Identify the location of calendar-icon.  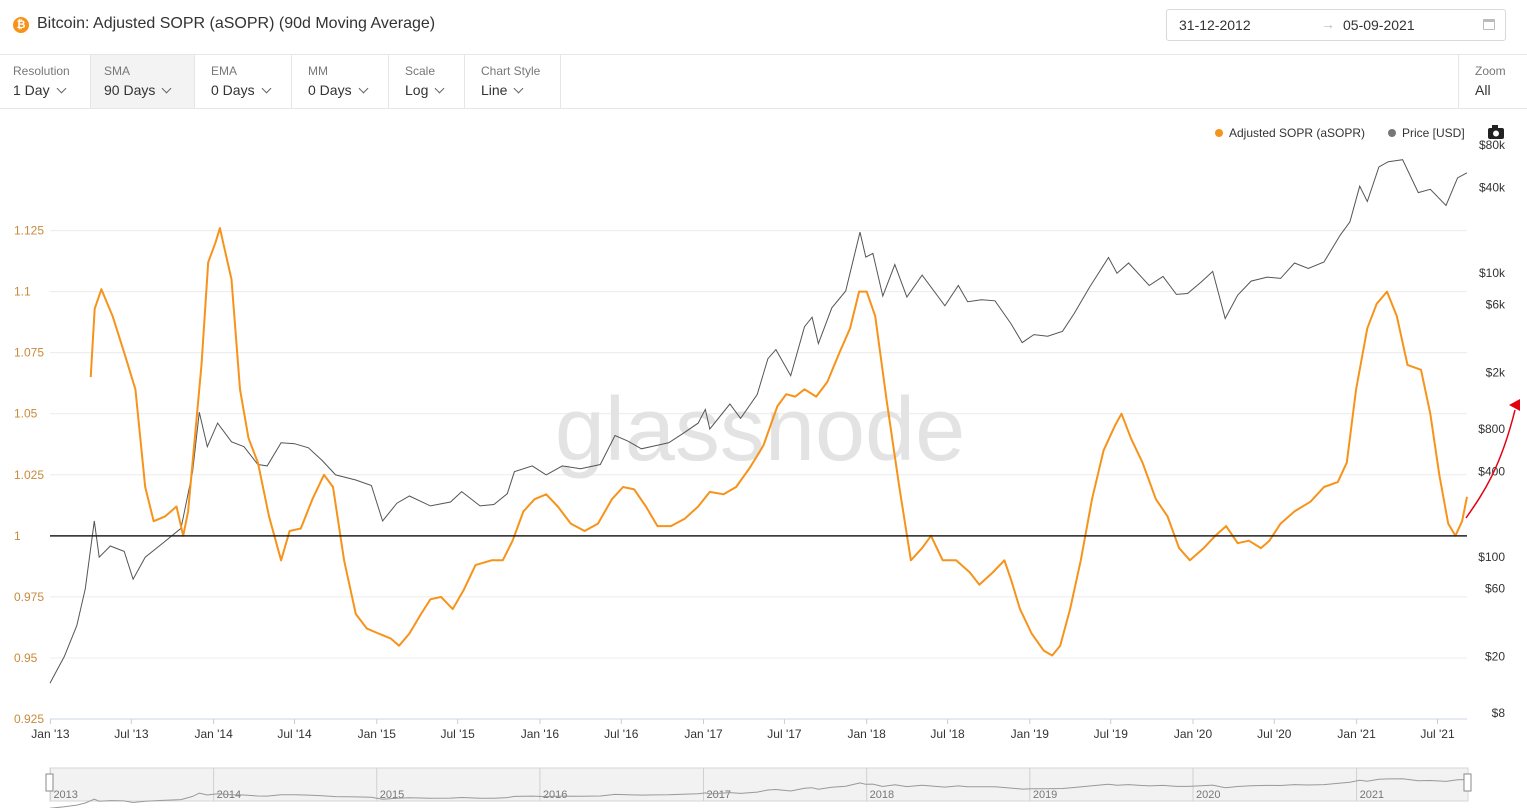
(1489, 24).